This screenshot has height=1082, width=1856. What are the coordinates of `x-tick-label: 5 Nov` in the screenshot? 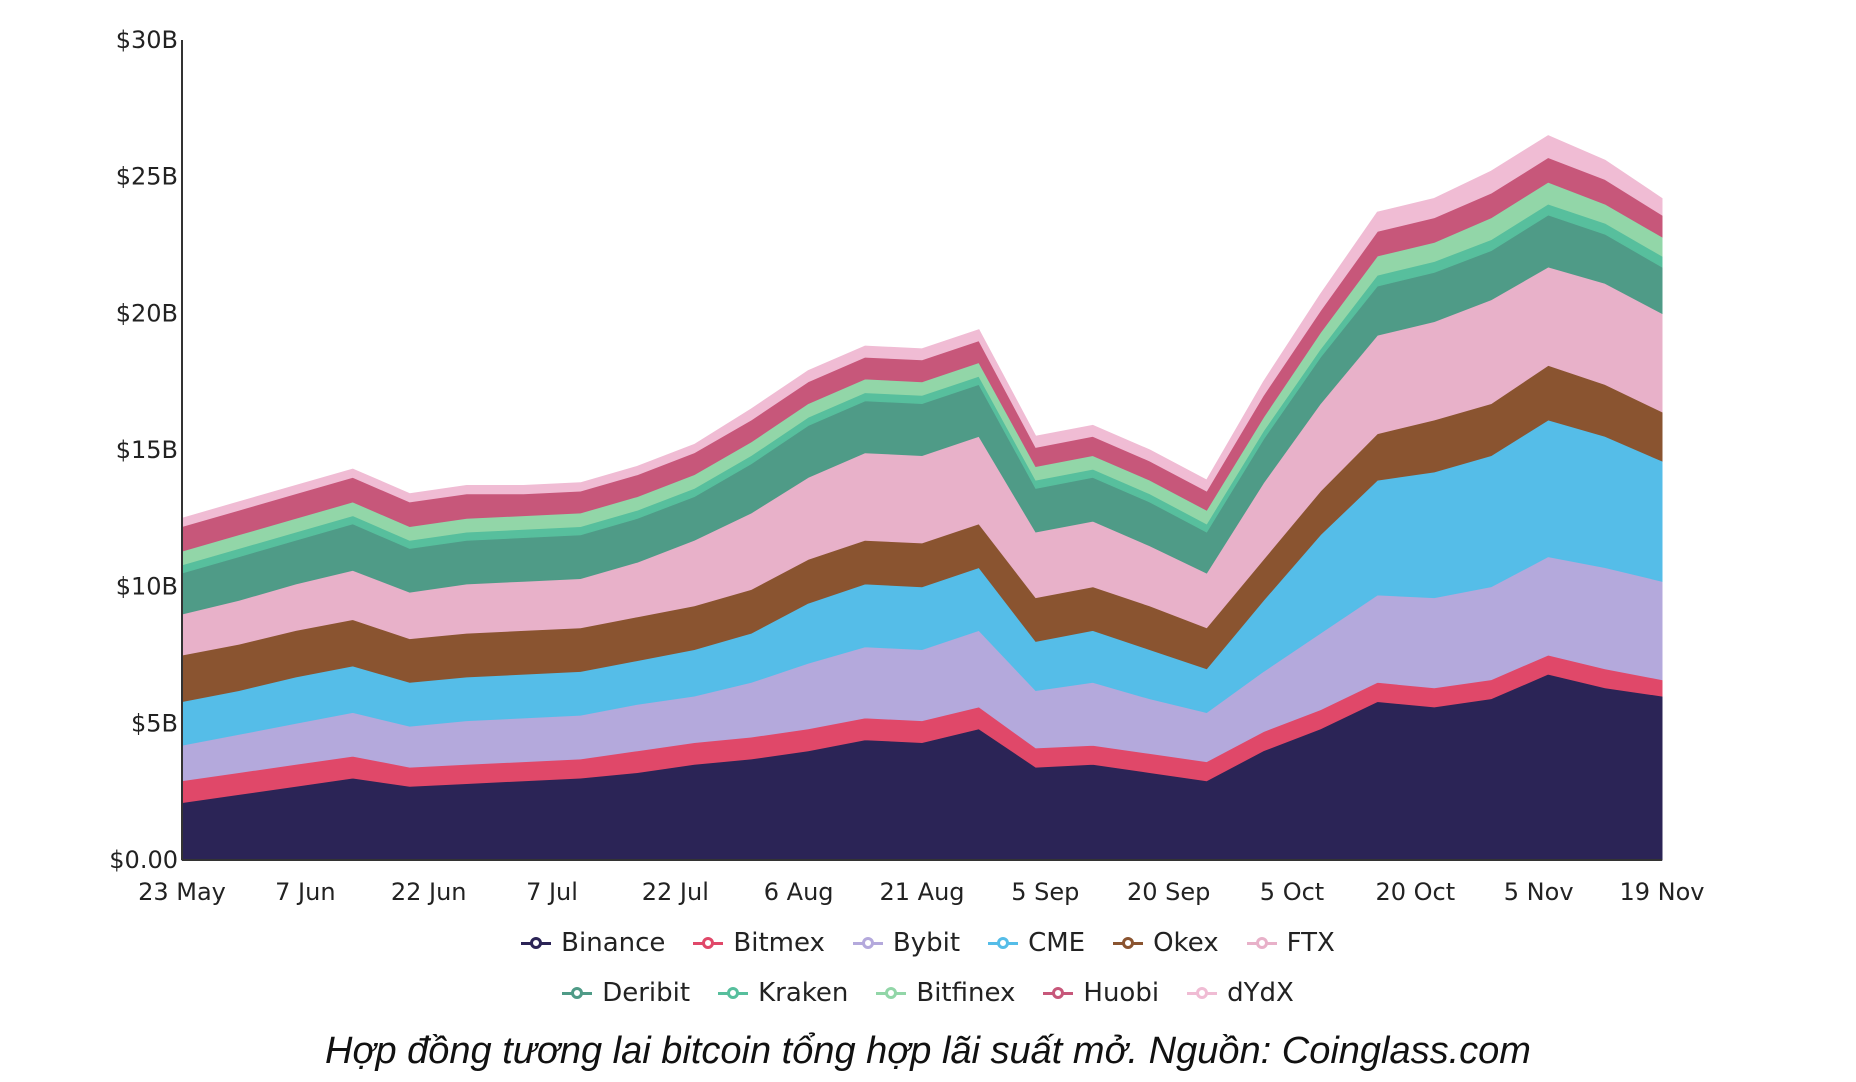 It's located at (1539, 892).